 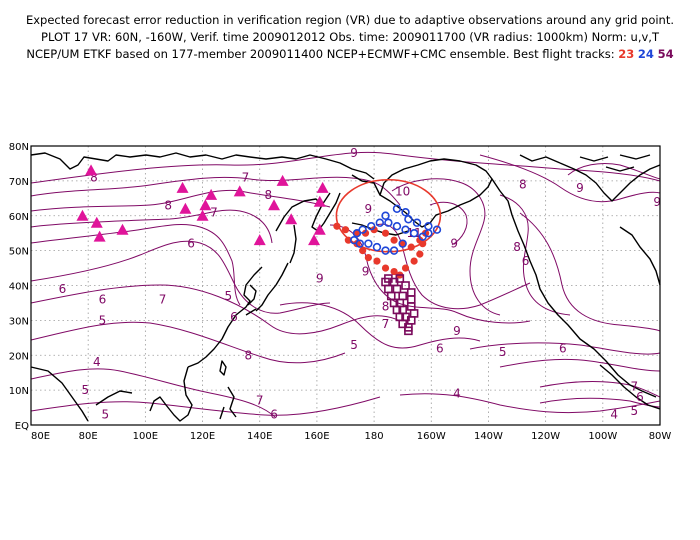 What do you see at coordinates (19, 321) in the screenshot?
I see `lat-tick-label: 30N` at bounding box center [19, 321].